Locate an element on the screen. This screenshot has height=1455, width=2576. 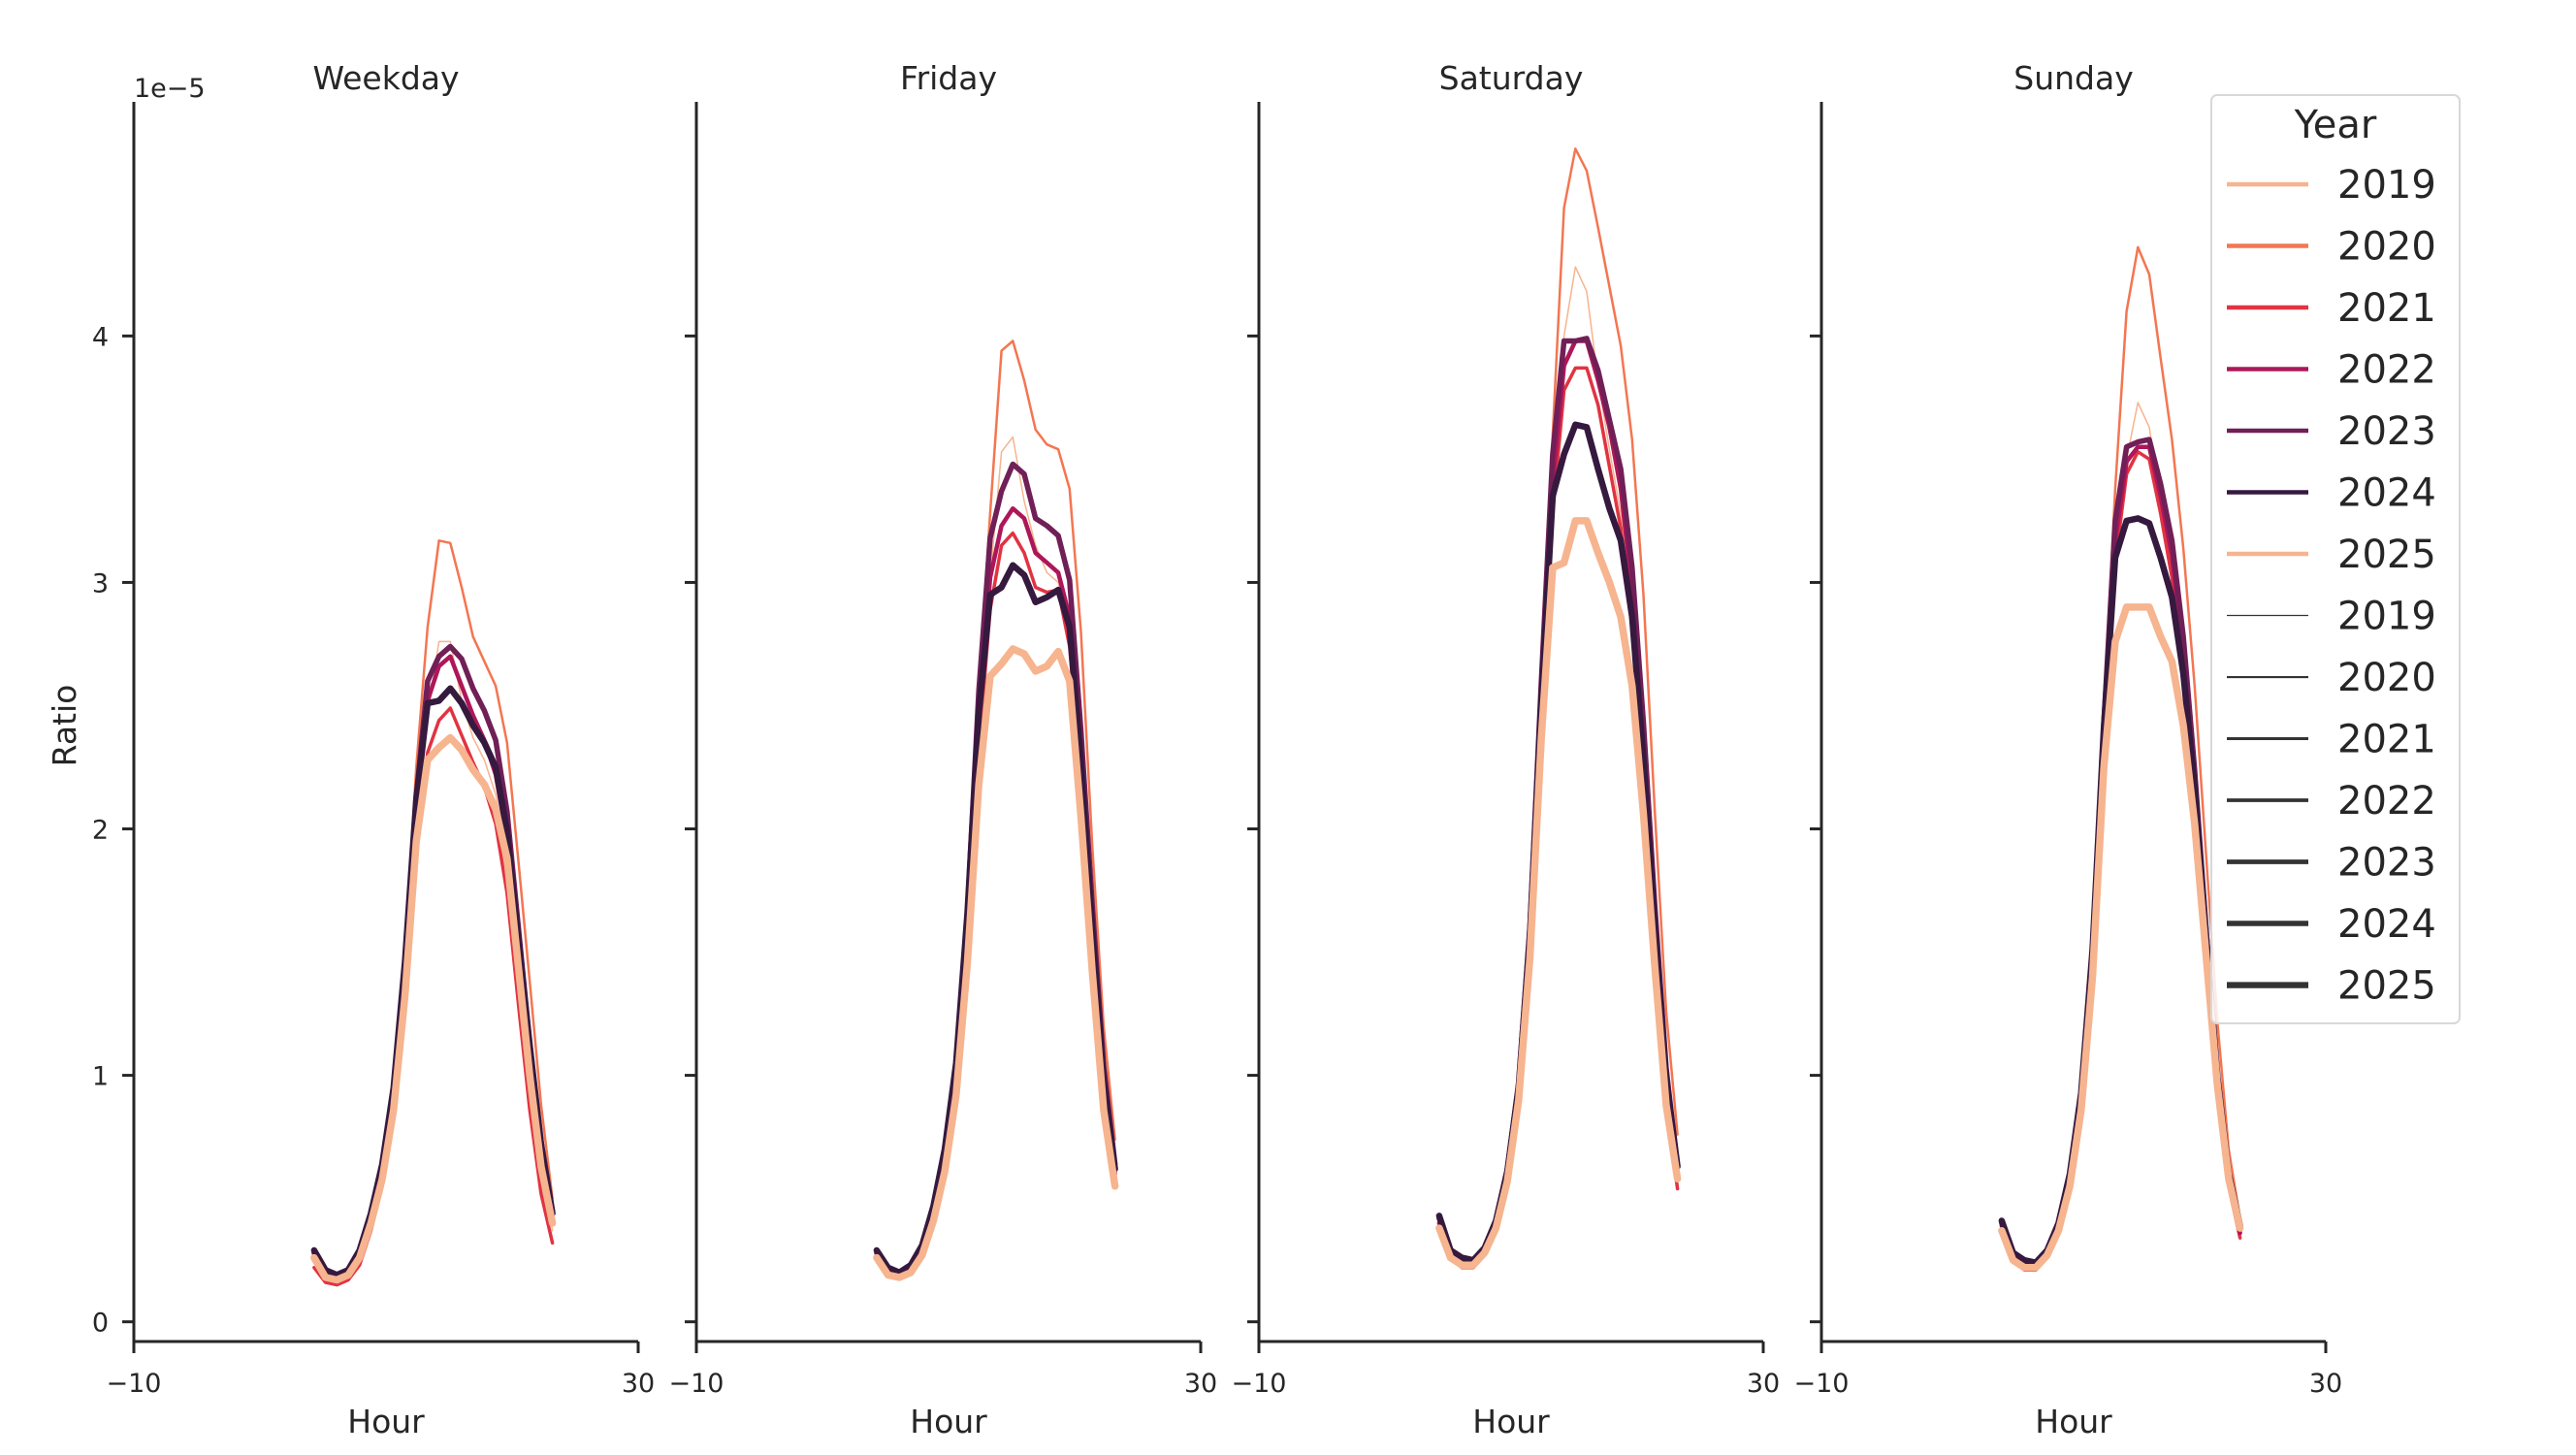
legend-frame is located at coordinates (2335, 559).